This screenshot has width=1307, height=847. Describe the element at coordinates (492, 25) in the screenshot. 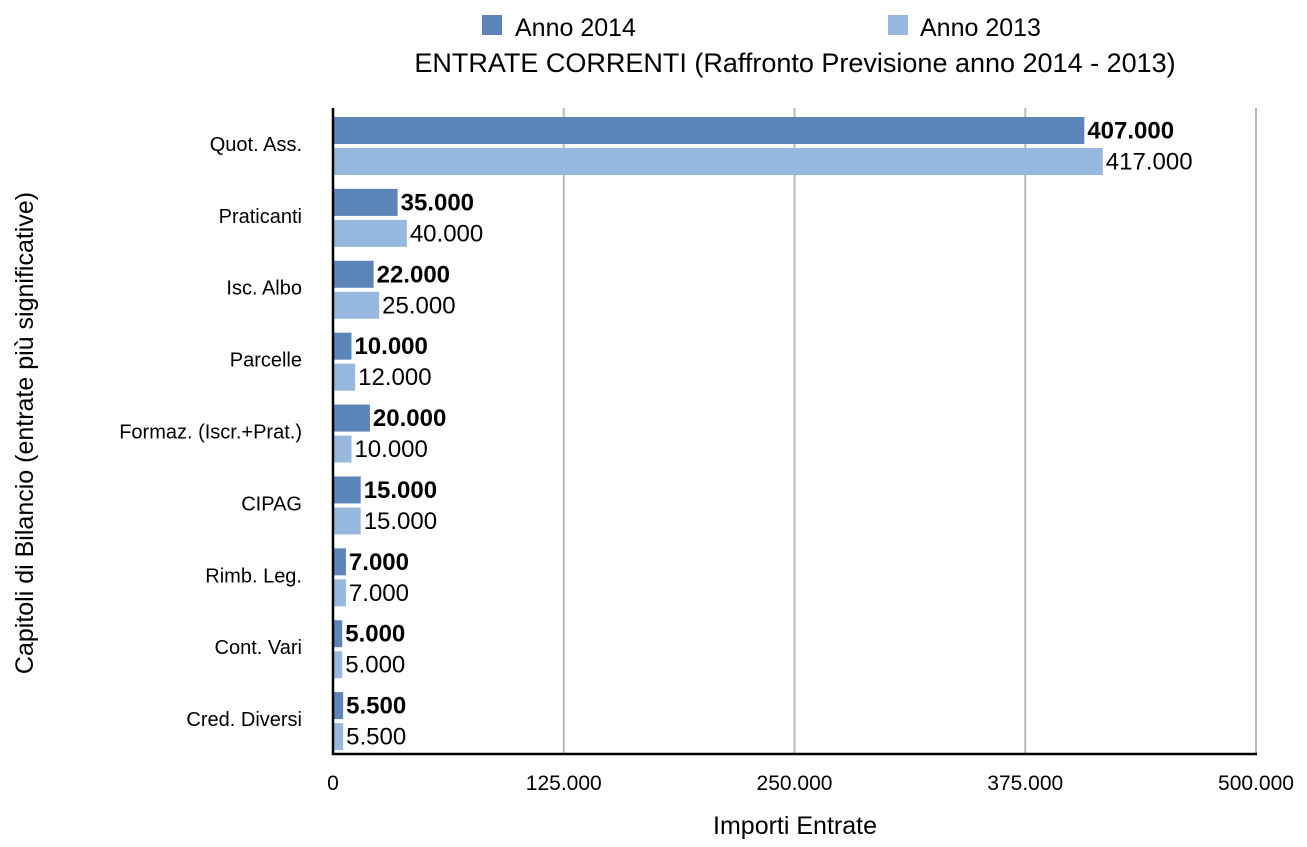

I see `legend-swatch-2014` at that location.